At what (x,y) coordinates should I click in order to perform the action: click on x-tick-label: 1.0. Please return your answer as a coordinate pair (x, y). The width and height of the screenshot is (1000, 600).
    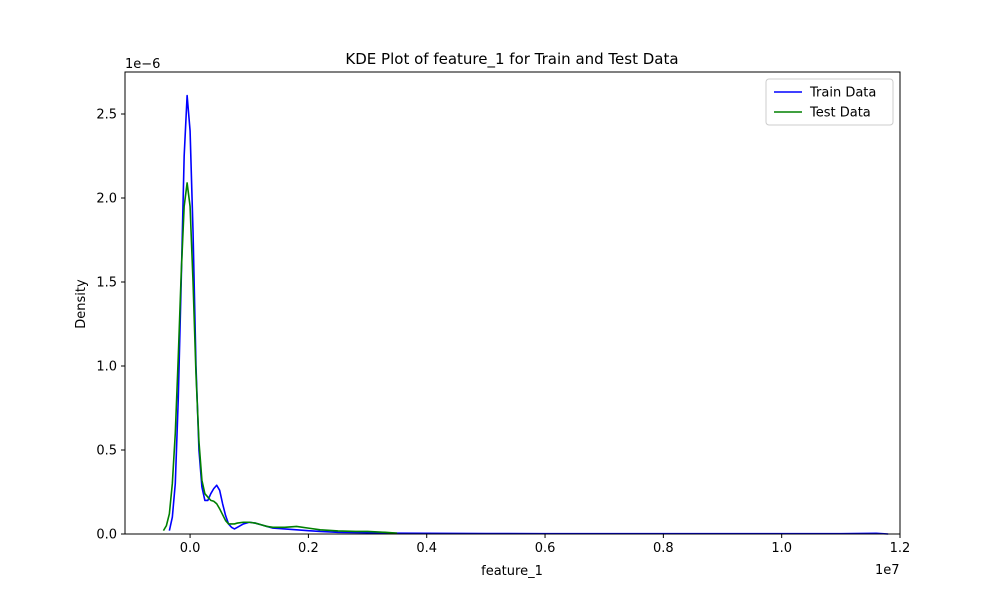
    Looking at the image, I should click on (781, 548).